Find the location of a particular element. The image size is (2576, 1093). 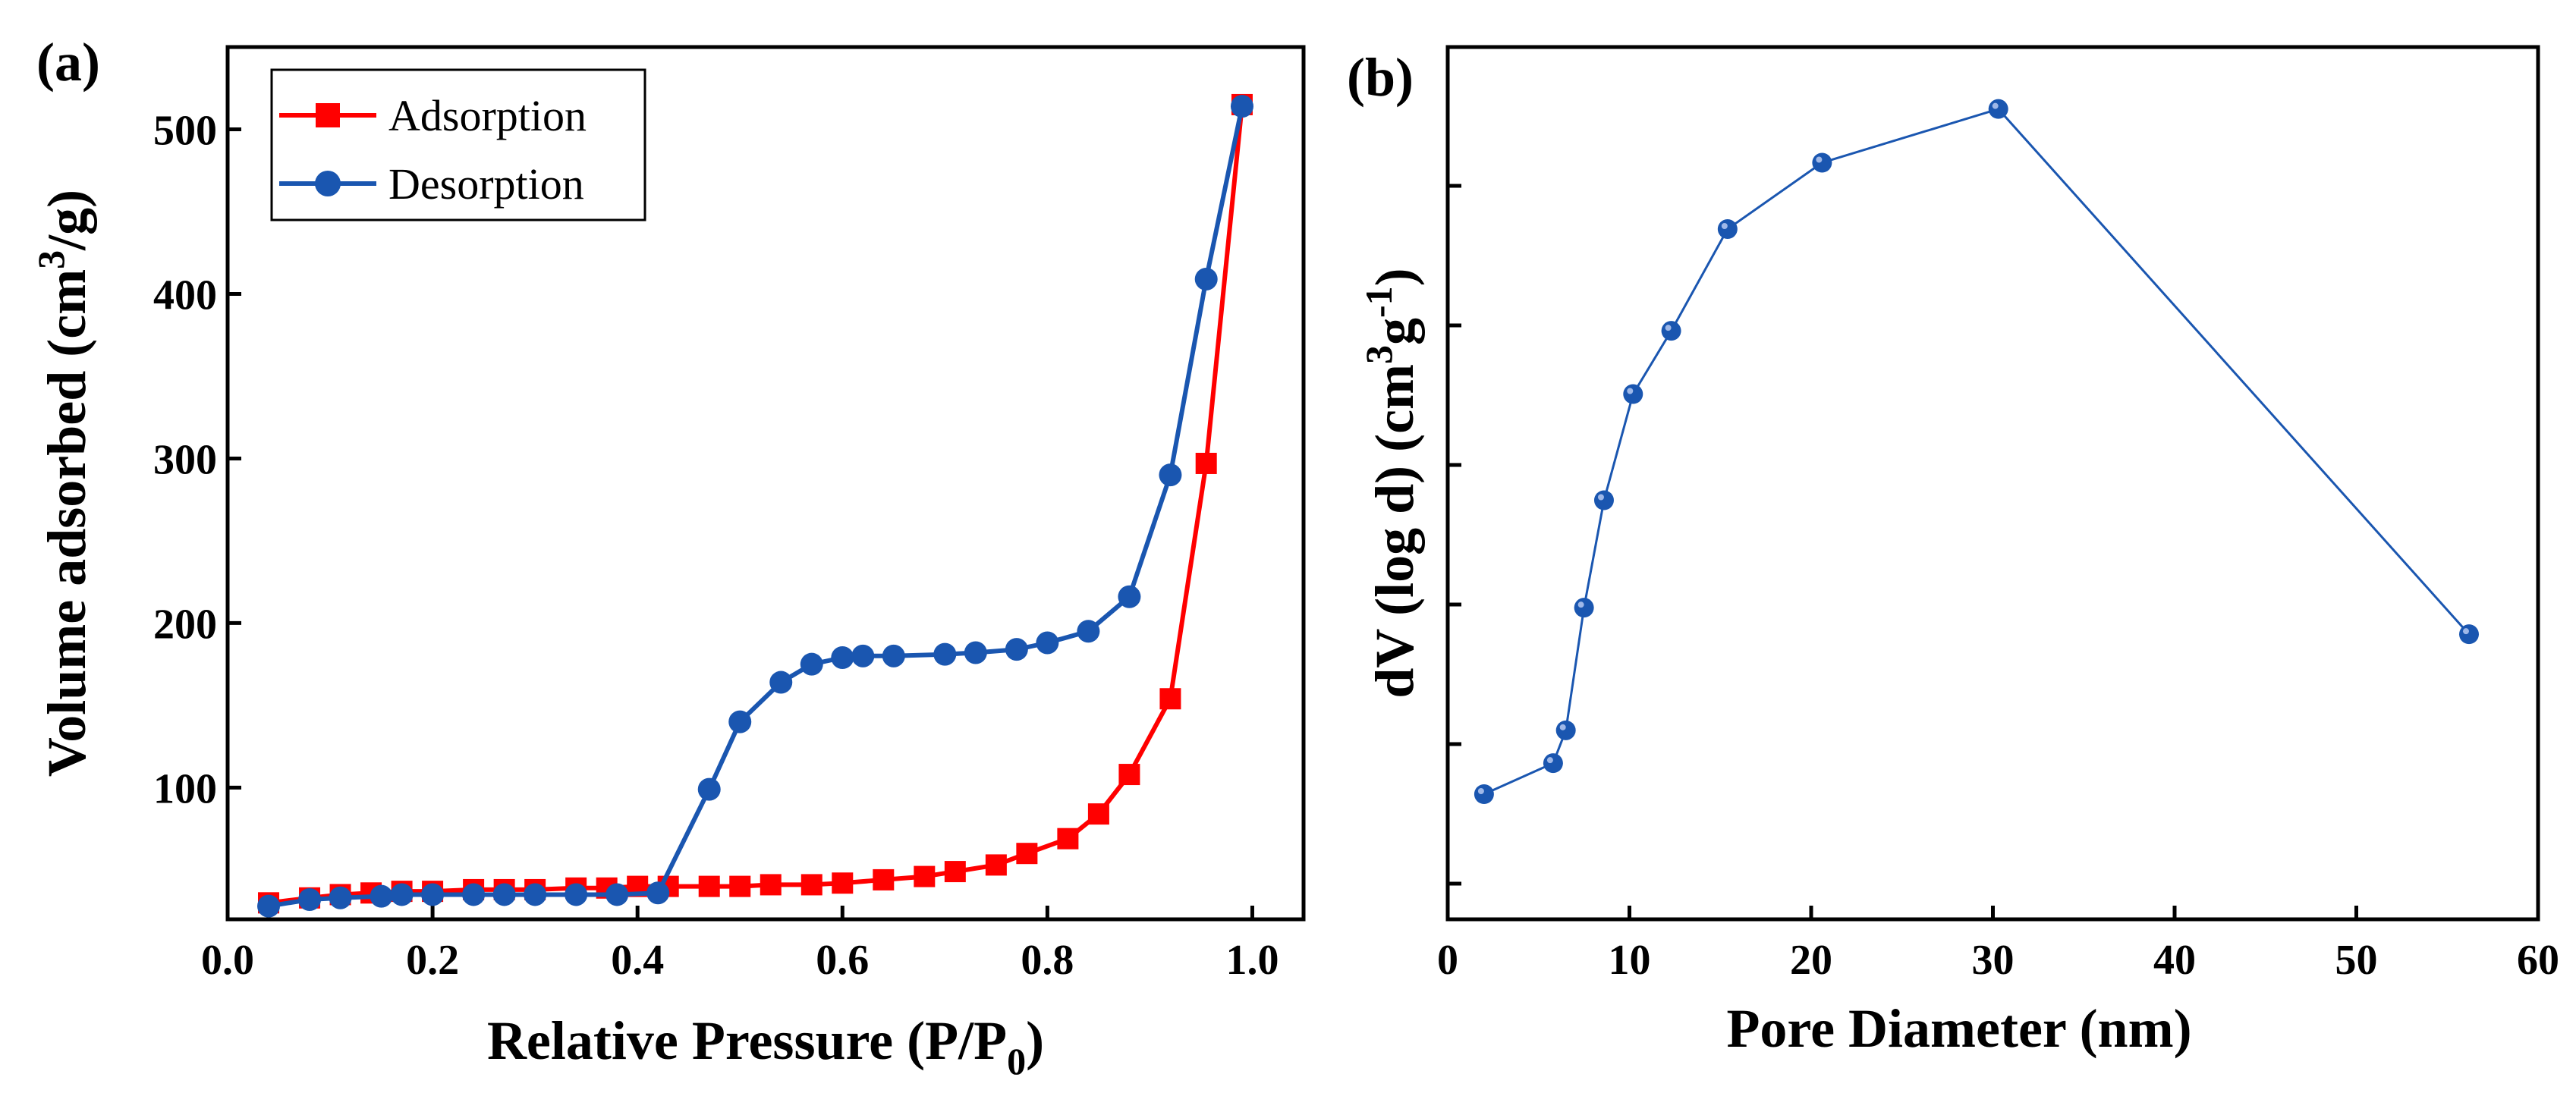

y-tick-label-a-4: 500 is located at coordinates (185, 130).